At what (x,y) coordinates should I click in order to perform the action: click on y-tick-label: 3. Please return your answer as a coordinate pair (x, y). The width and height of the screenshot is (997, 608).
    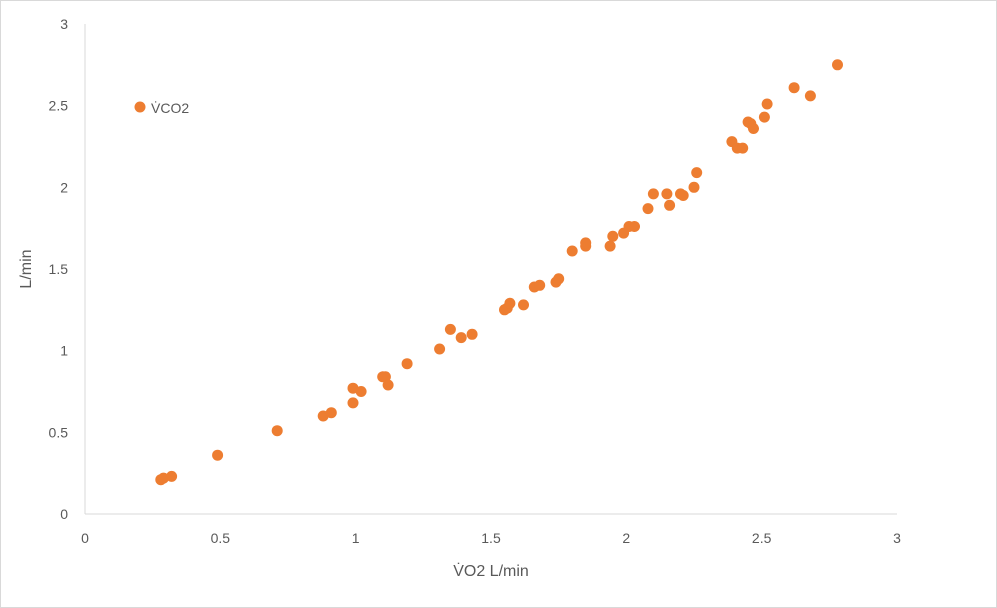
    Looking at the image, I should click on (64, 24).